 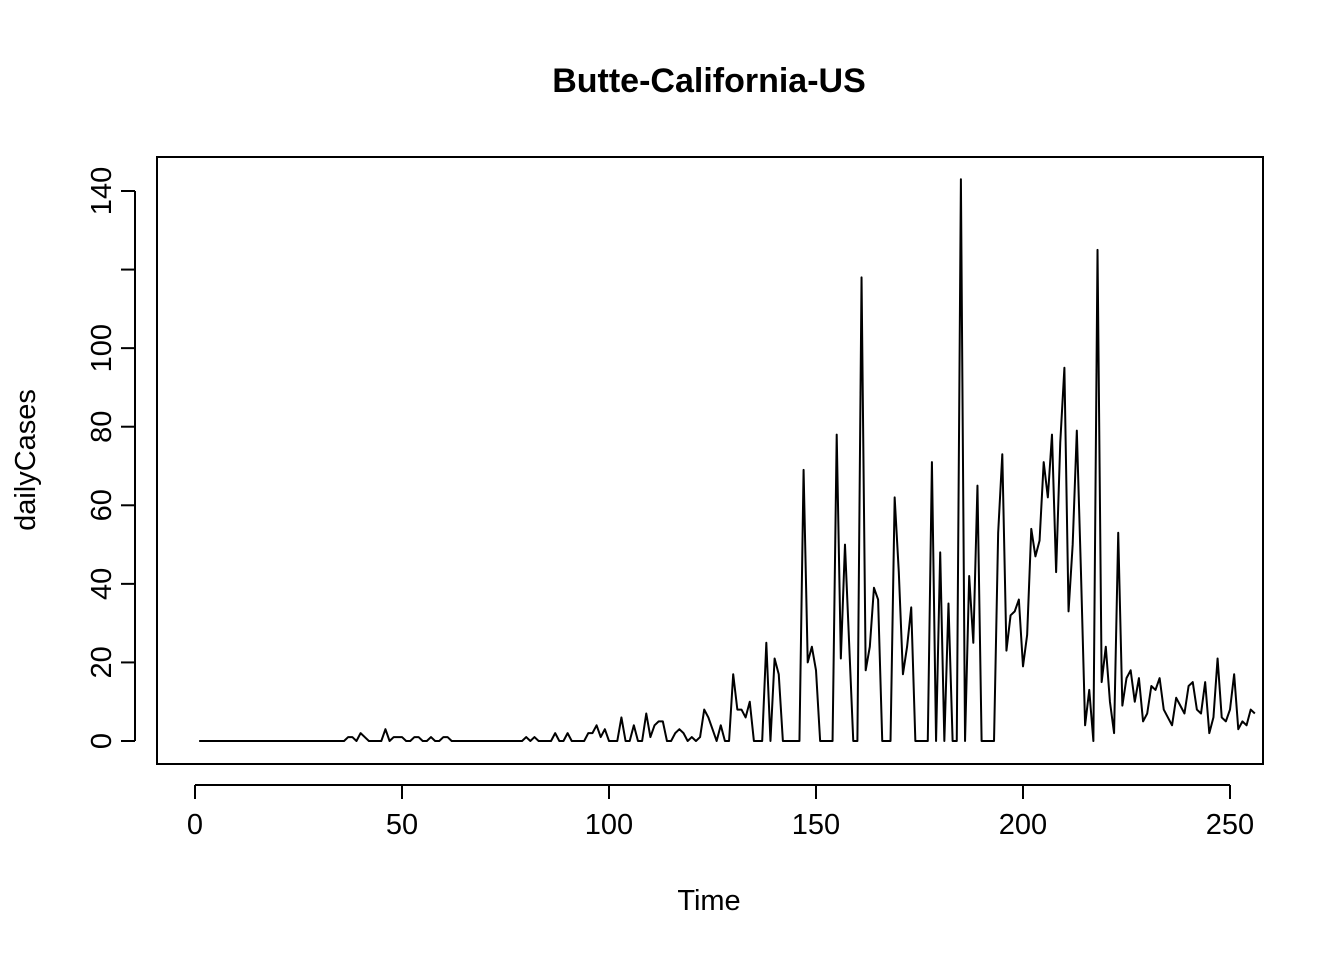 I want to click on y-tick-label: 100, so click(x=102, y=348).